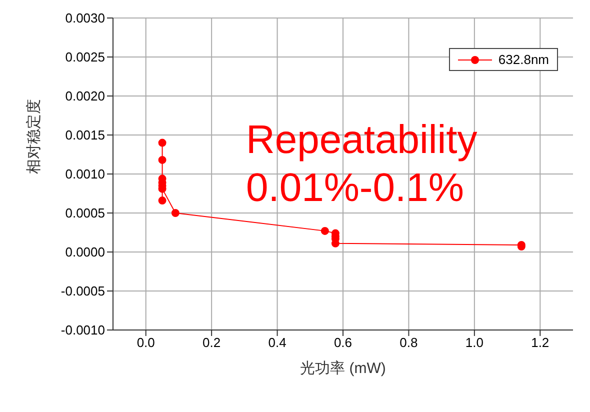  I want to click on y-tick-label: -0.0005, so click(82, 291).